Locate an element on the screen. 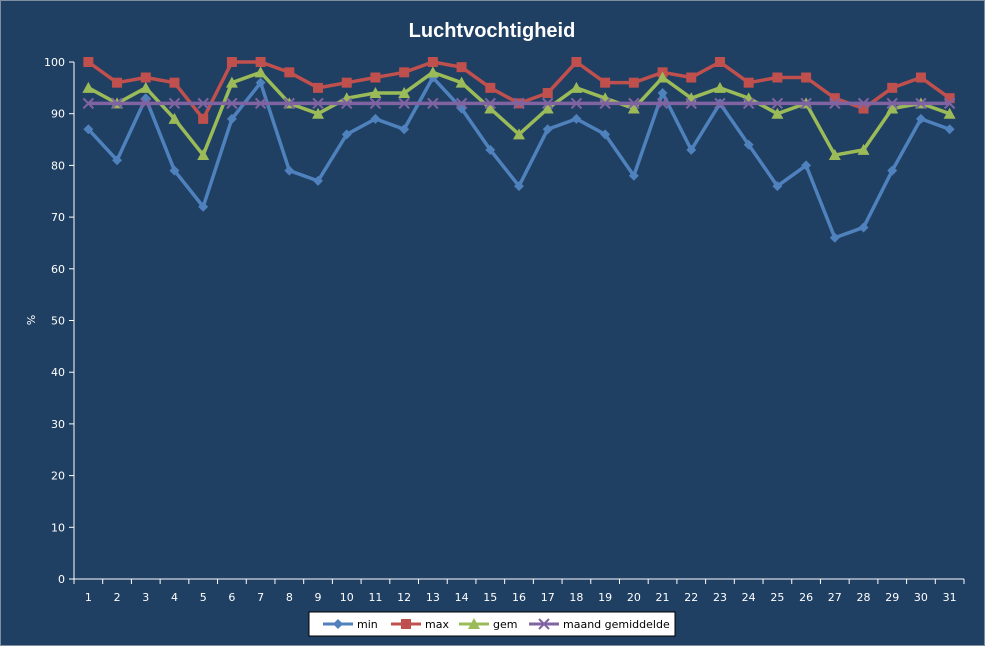 The height and width of the screenshot is (648, 987). x-tick-label: 12 is located at coordinates (404, 597).